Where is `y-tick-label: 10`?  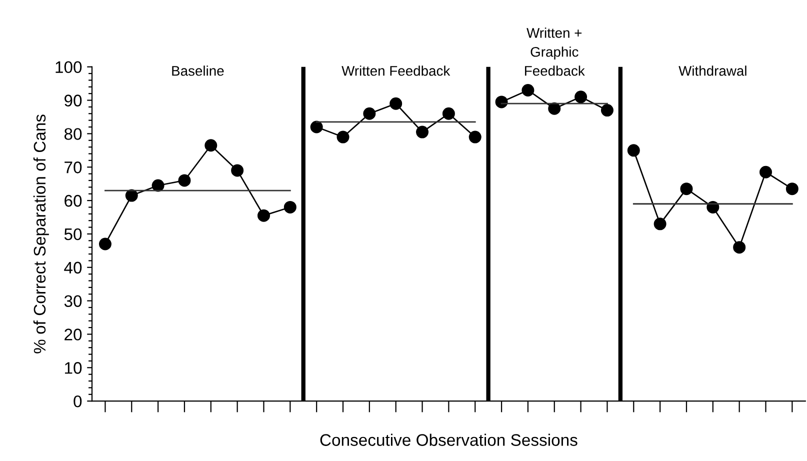 y-tick-label: 10 is located at coordinates (73, 368).